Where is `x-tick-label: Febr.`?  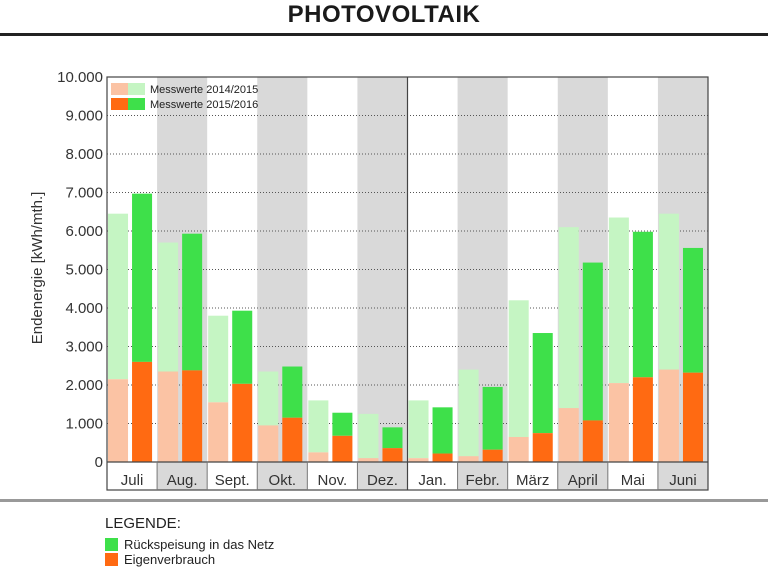 x-tick-label: Febr. is located at coordinates (483, 480).